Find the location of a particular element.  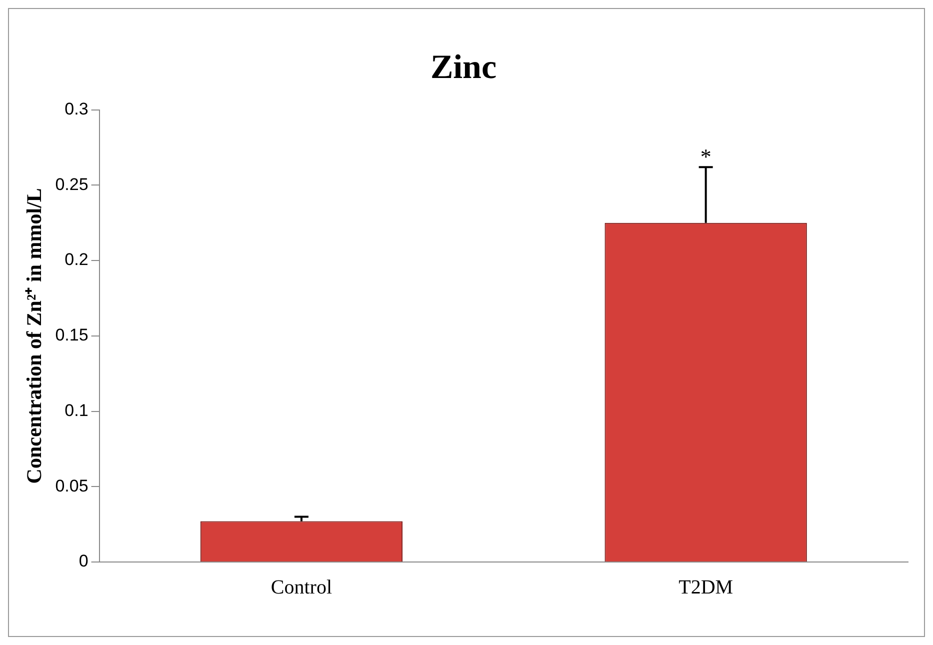

x-tick-label: T2DM is located at coordinates (706, 587).